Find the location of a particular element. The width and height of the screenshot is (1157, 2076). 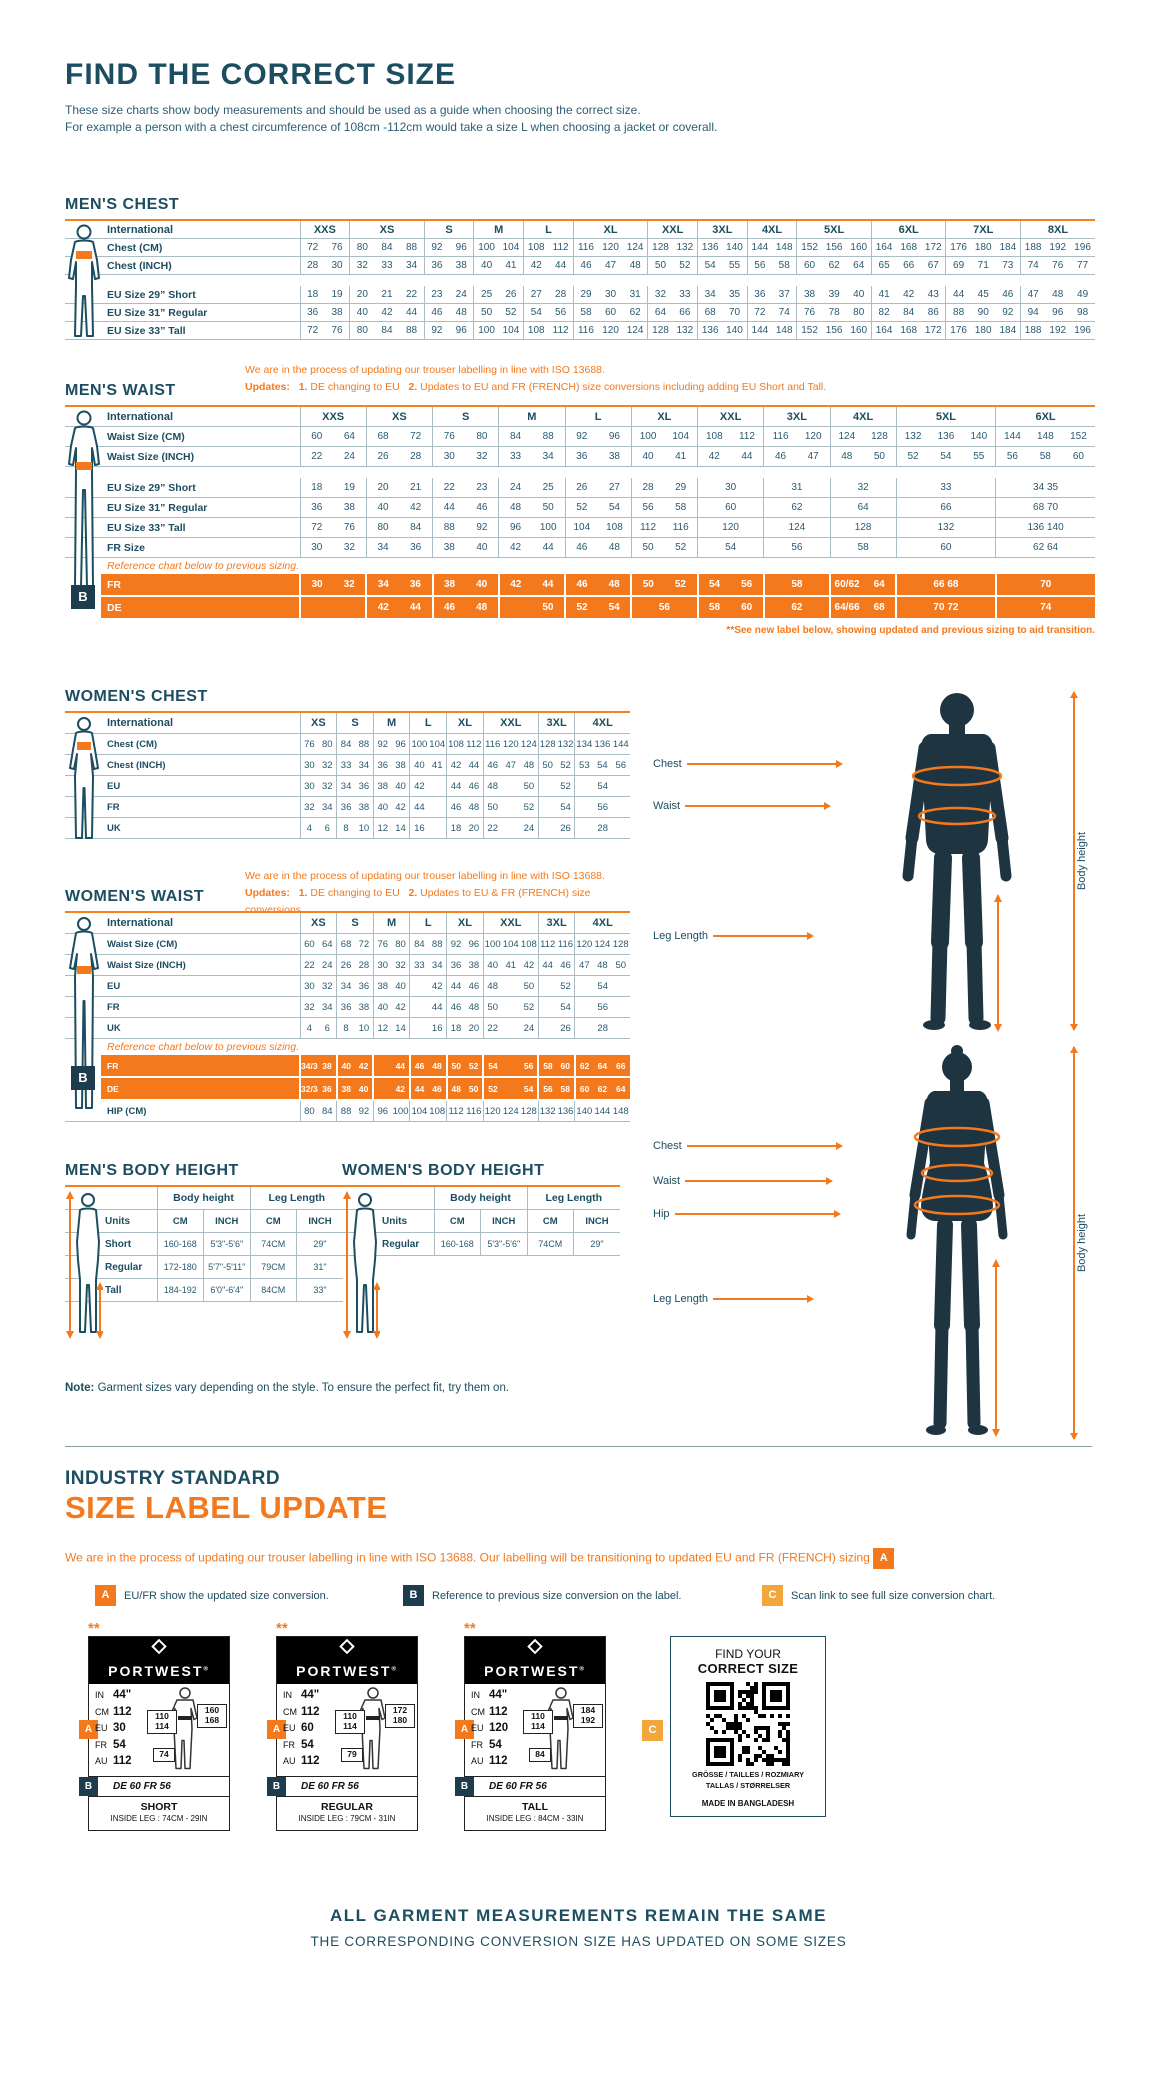

height-box: 160 168 is located at coordinates (212, 1716).